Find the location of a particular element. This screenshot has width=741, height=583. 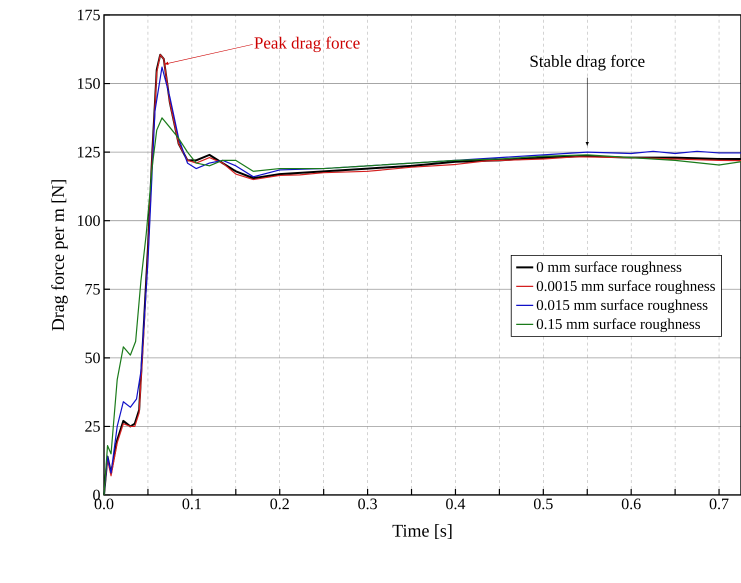

y-tick-label: 25 is located at coordinates (92, 426).